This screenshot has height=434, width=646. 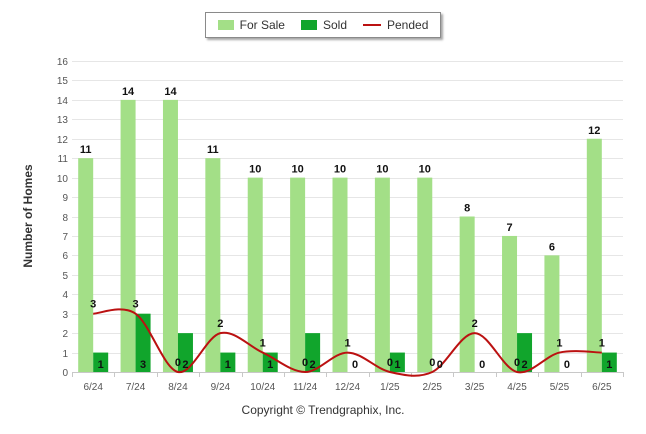 I want to click on y-tick-label: 0, so click(x=65, y=373).